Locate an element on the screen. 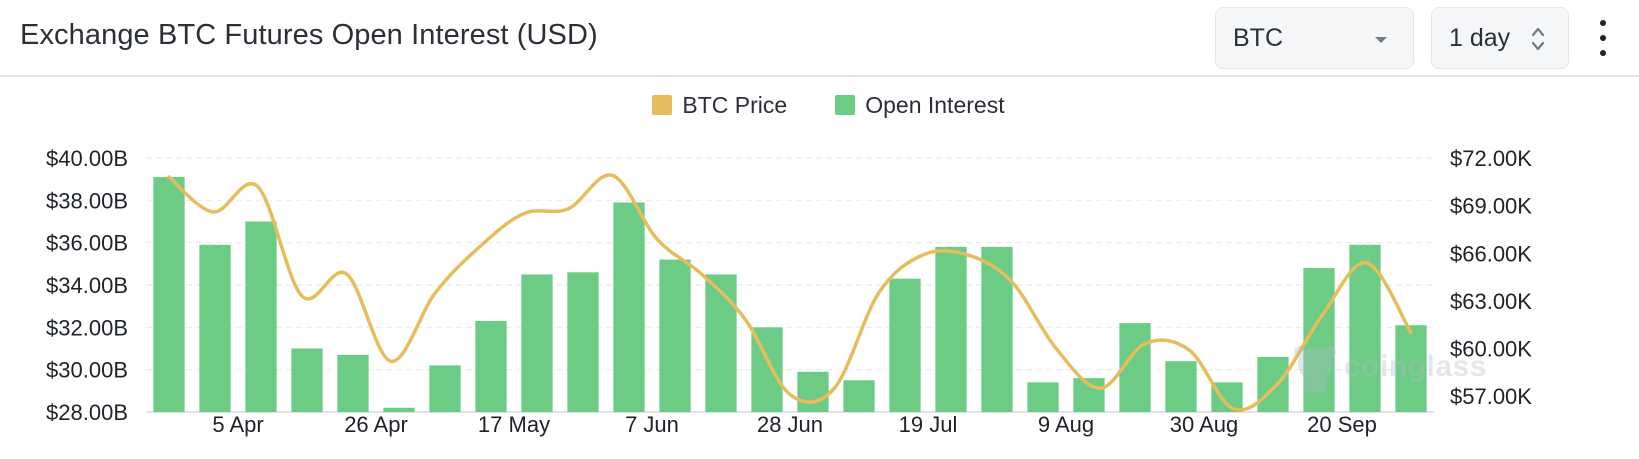 The image size is (1639, 459). x-tick-label: 30 Aug is located at coordinates (1204, 424).